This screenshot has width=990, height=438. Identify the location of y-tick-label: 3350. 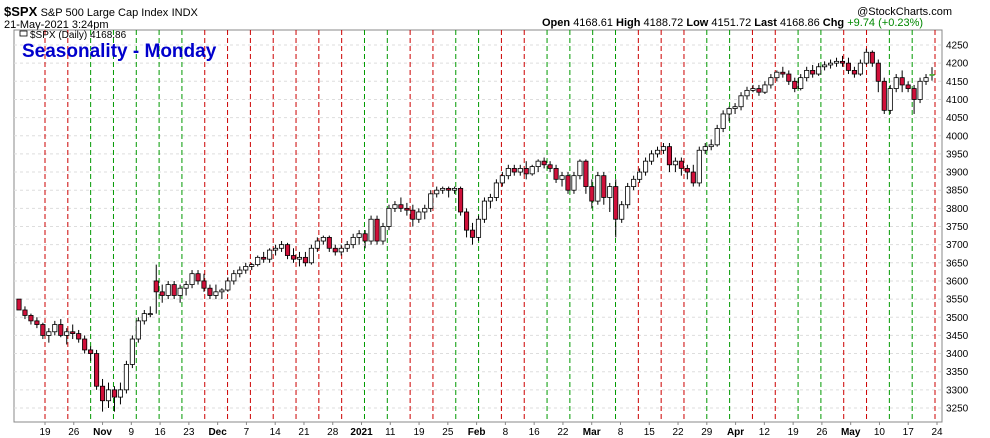
(957, 372).